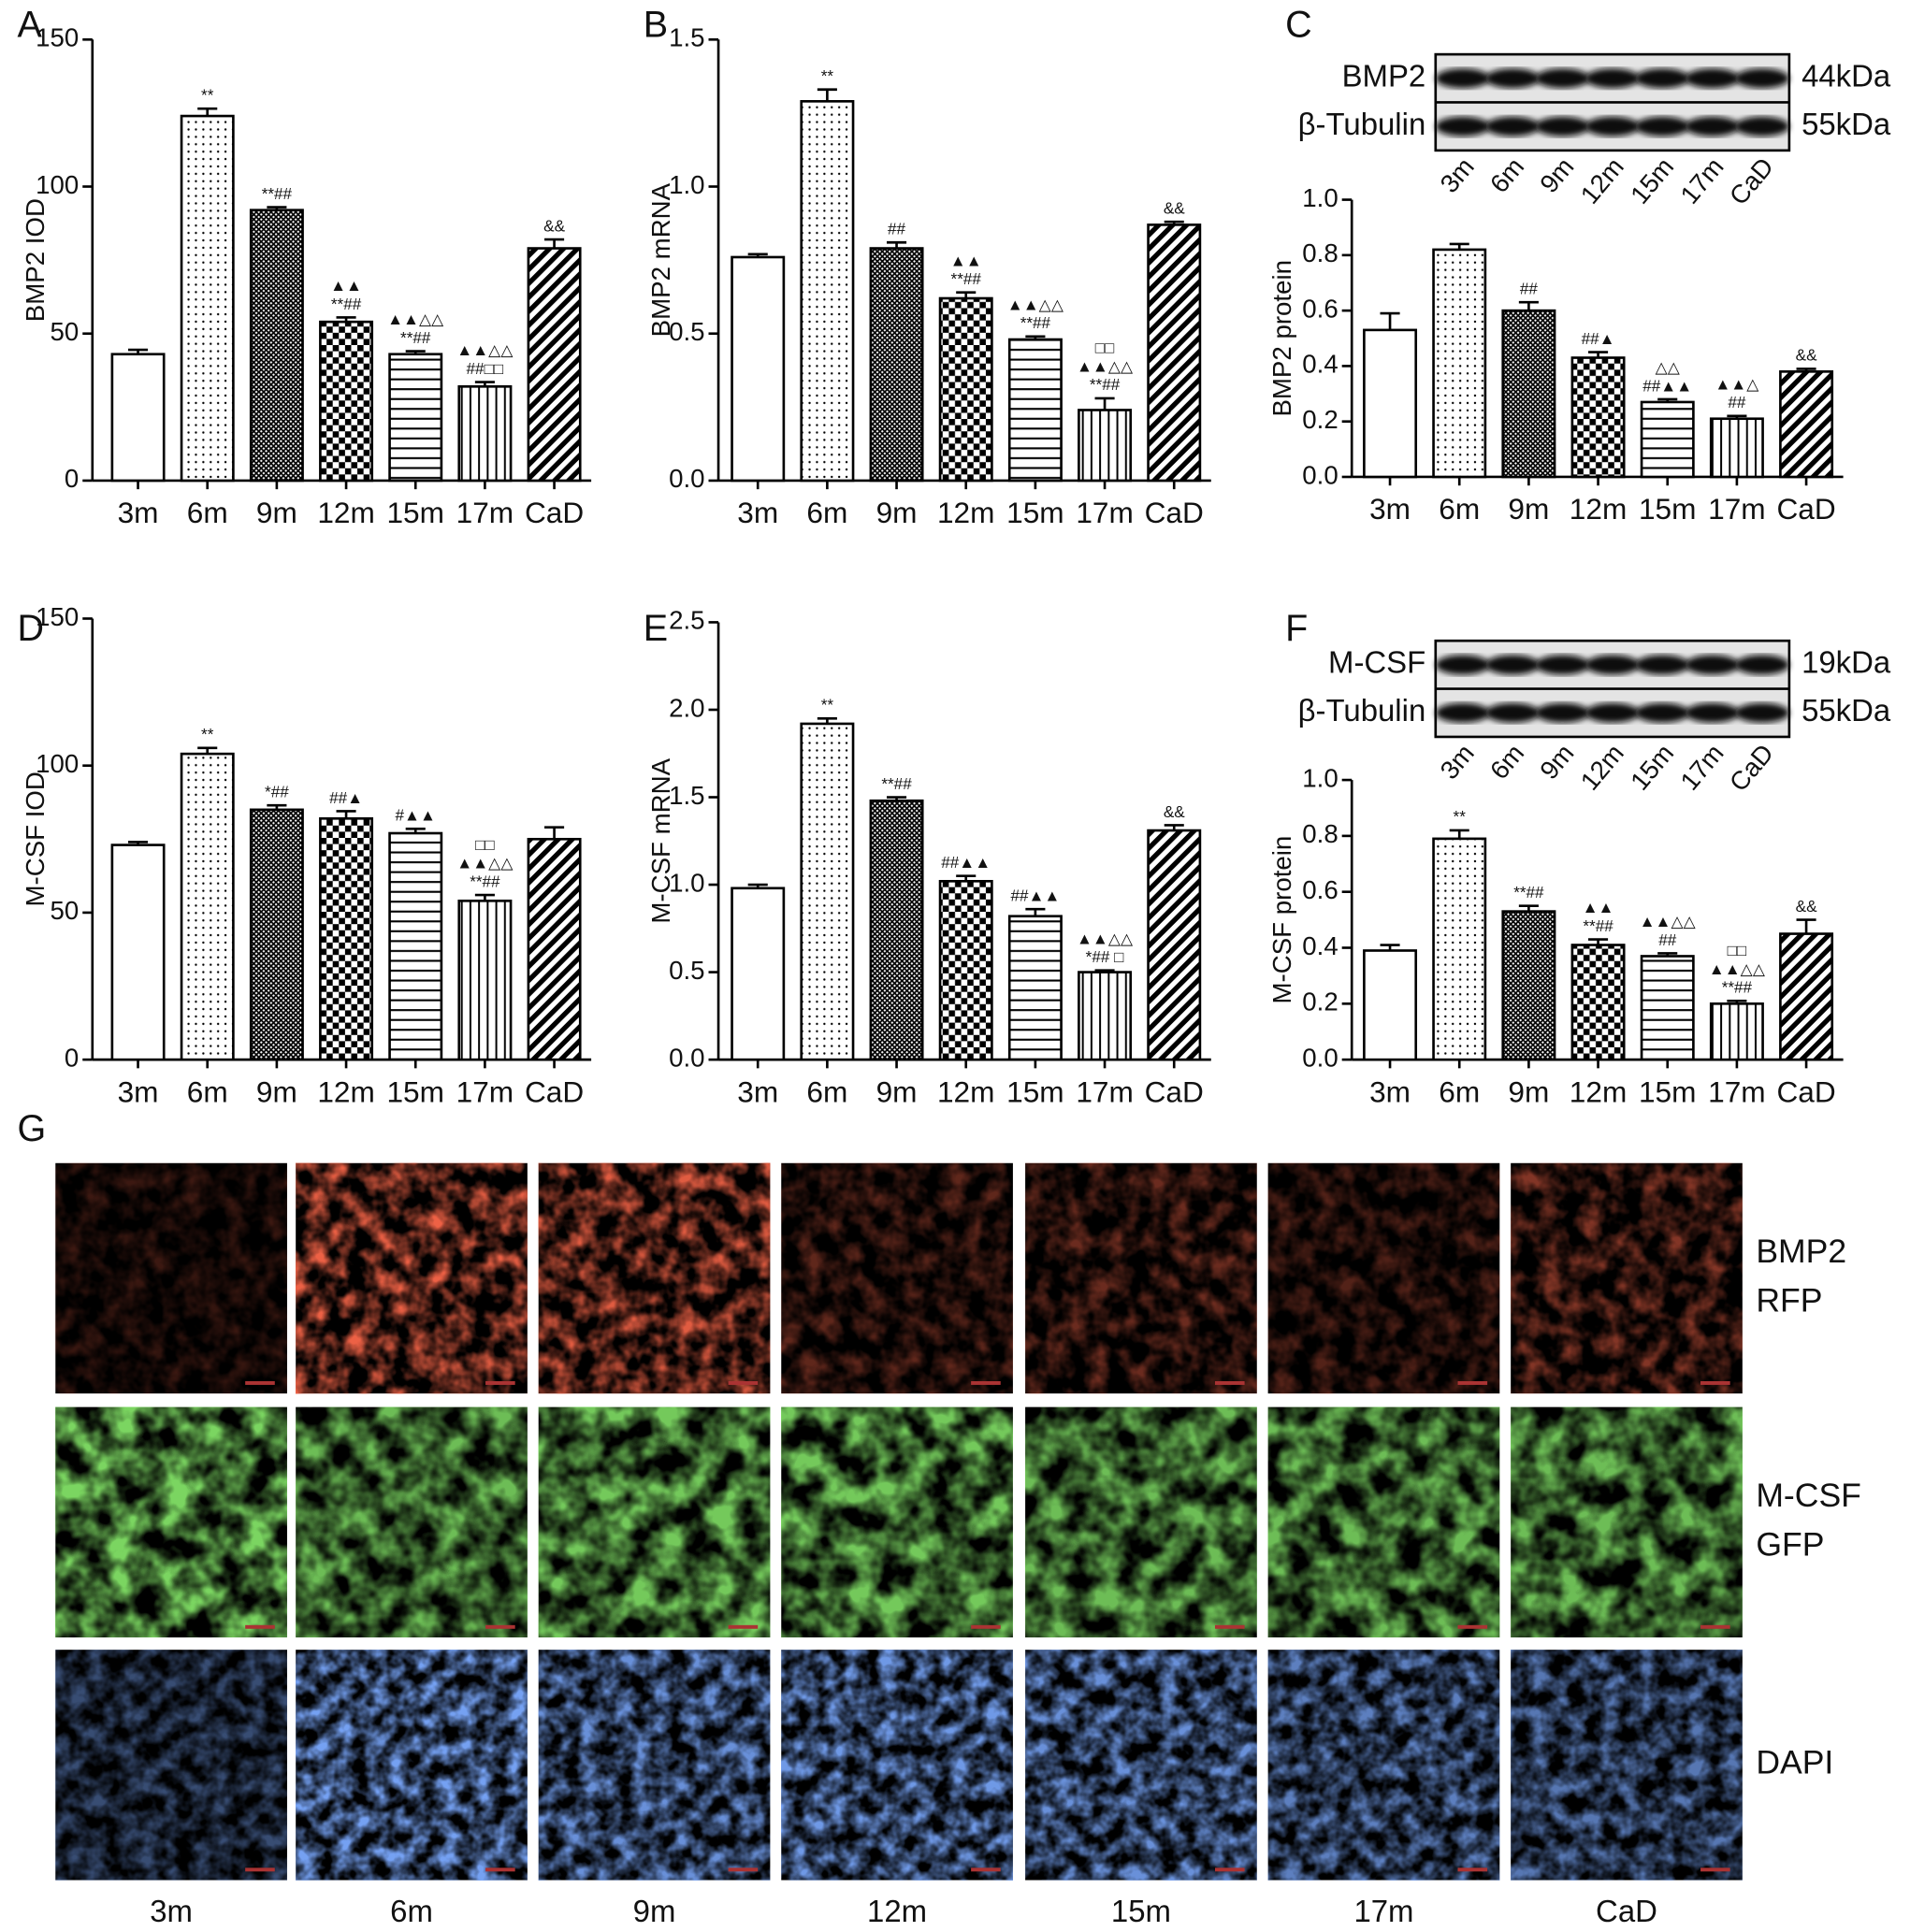 This screenshot has height=1932, width=1910. I want to click on y-tick-label: 1.5, so click(687, 37).